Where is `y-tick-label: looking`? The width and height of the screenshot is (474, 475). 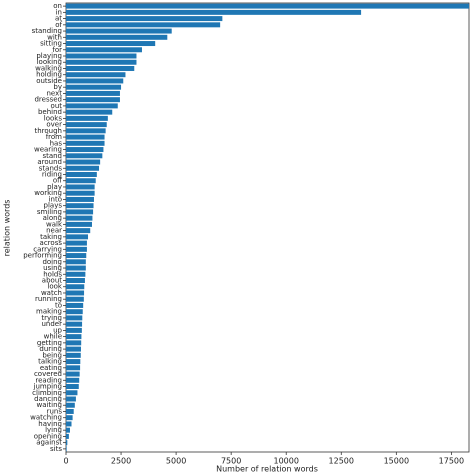
y-tick-label: looking is located at coordinates (49, 62).